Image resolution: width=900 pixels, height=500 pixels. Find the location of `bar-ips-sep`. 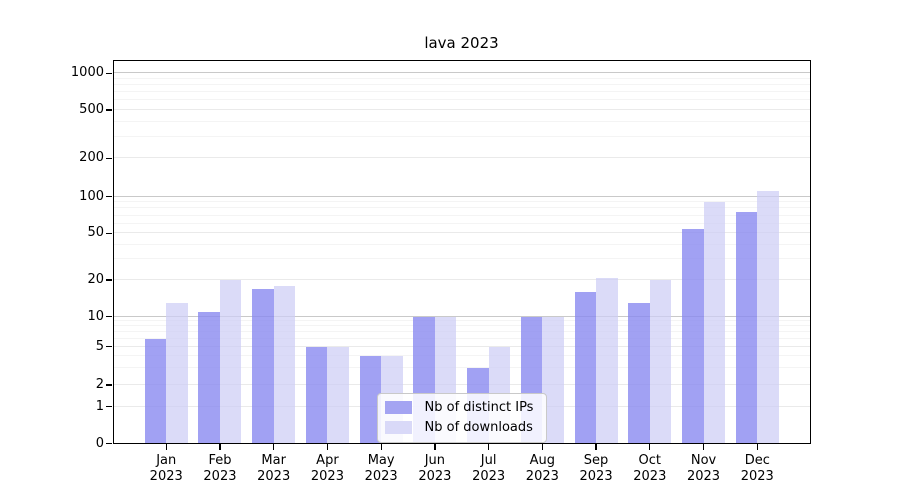

bar-ips-sep is located at coordinates (585, 367).